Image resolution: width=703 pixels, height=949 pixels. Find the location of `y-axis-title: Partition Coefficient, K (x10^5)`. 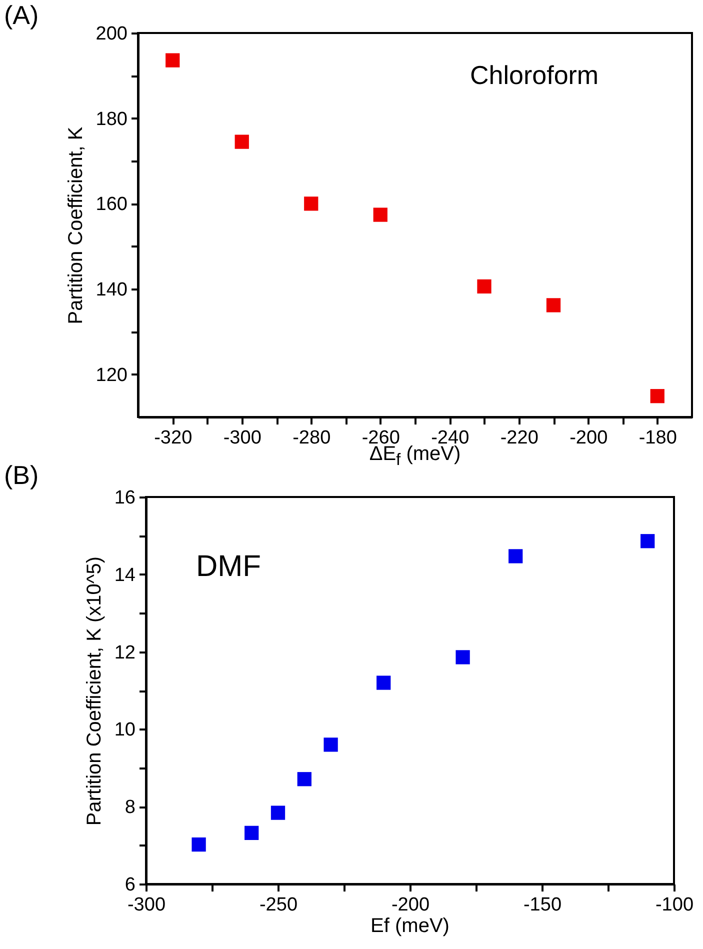

y-axis-title: Partition Coefficient, K (x10^5) is located at coordinates (94, 691).